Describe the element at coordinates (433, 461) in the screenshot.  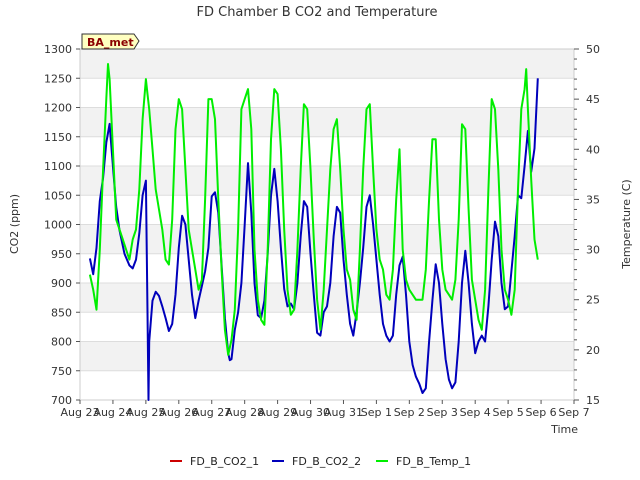
I see `legend-label: FD_B_Temp_1` at that location.